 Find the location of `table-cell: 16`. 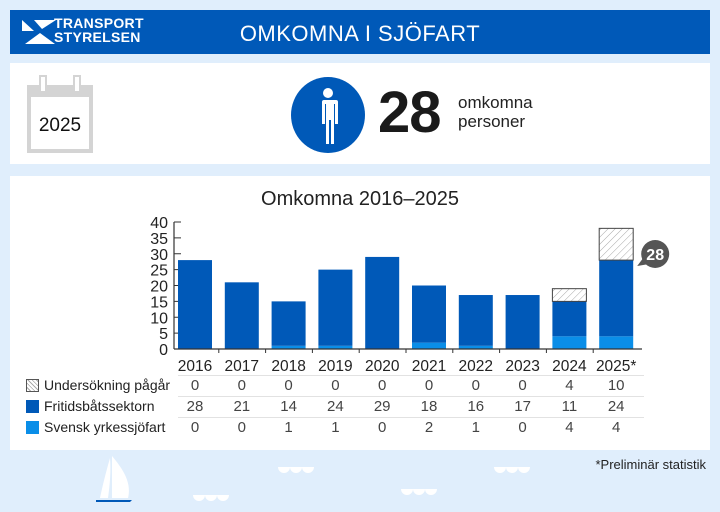

table-cell: 16 is located at coordinates (476, 406).